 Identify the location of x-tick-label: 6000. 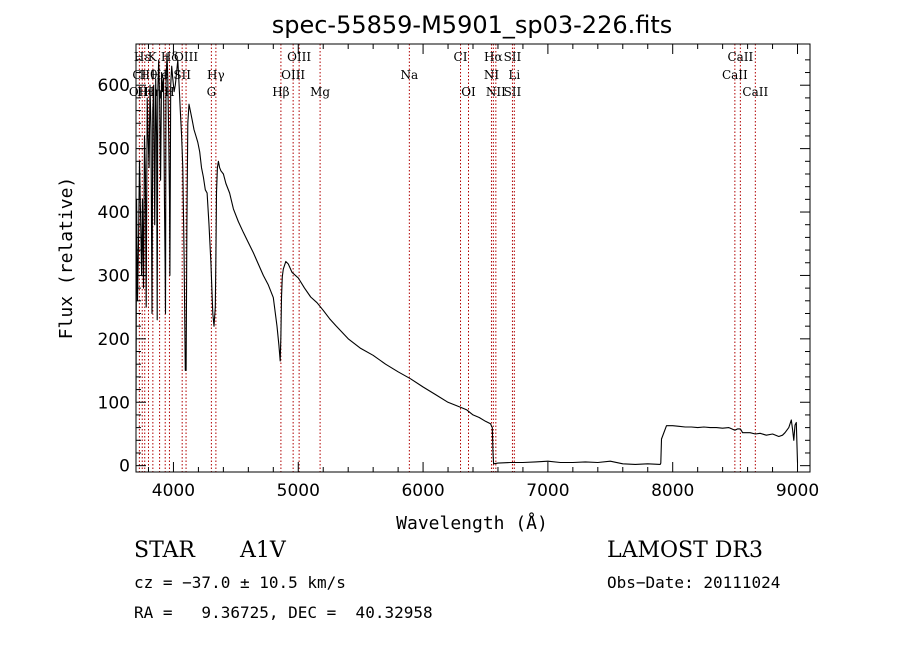
(422, 491).